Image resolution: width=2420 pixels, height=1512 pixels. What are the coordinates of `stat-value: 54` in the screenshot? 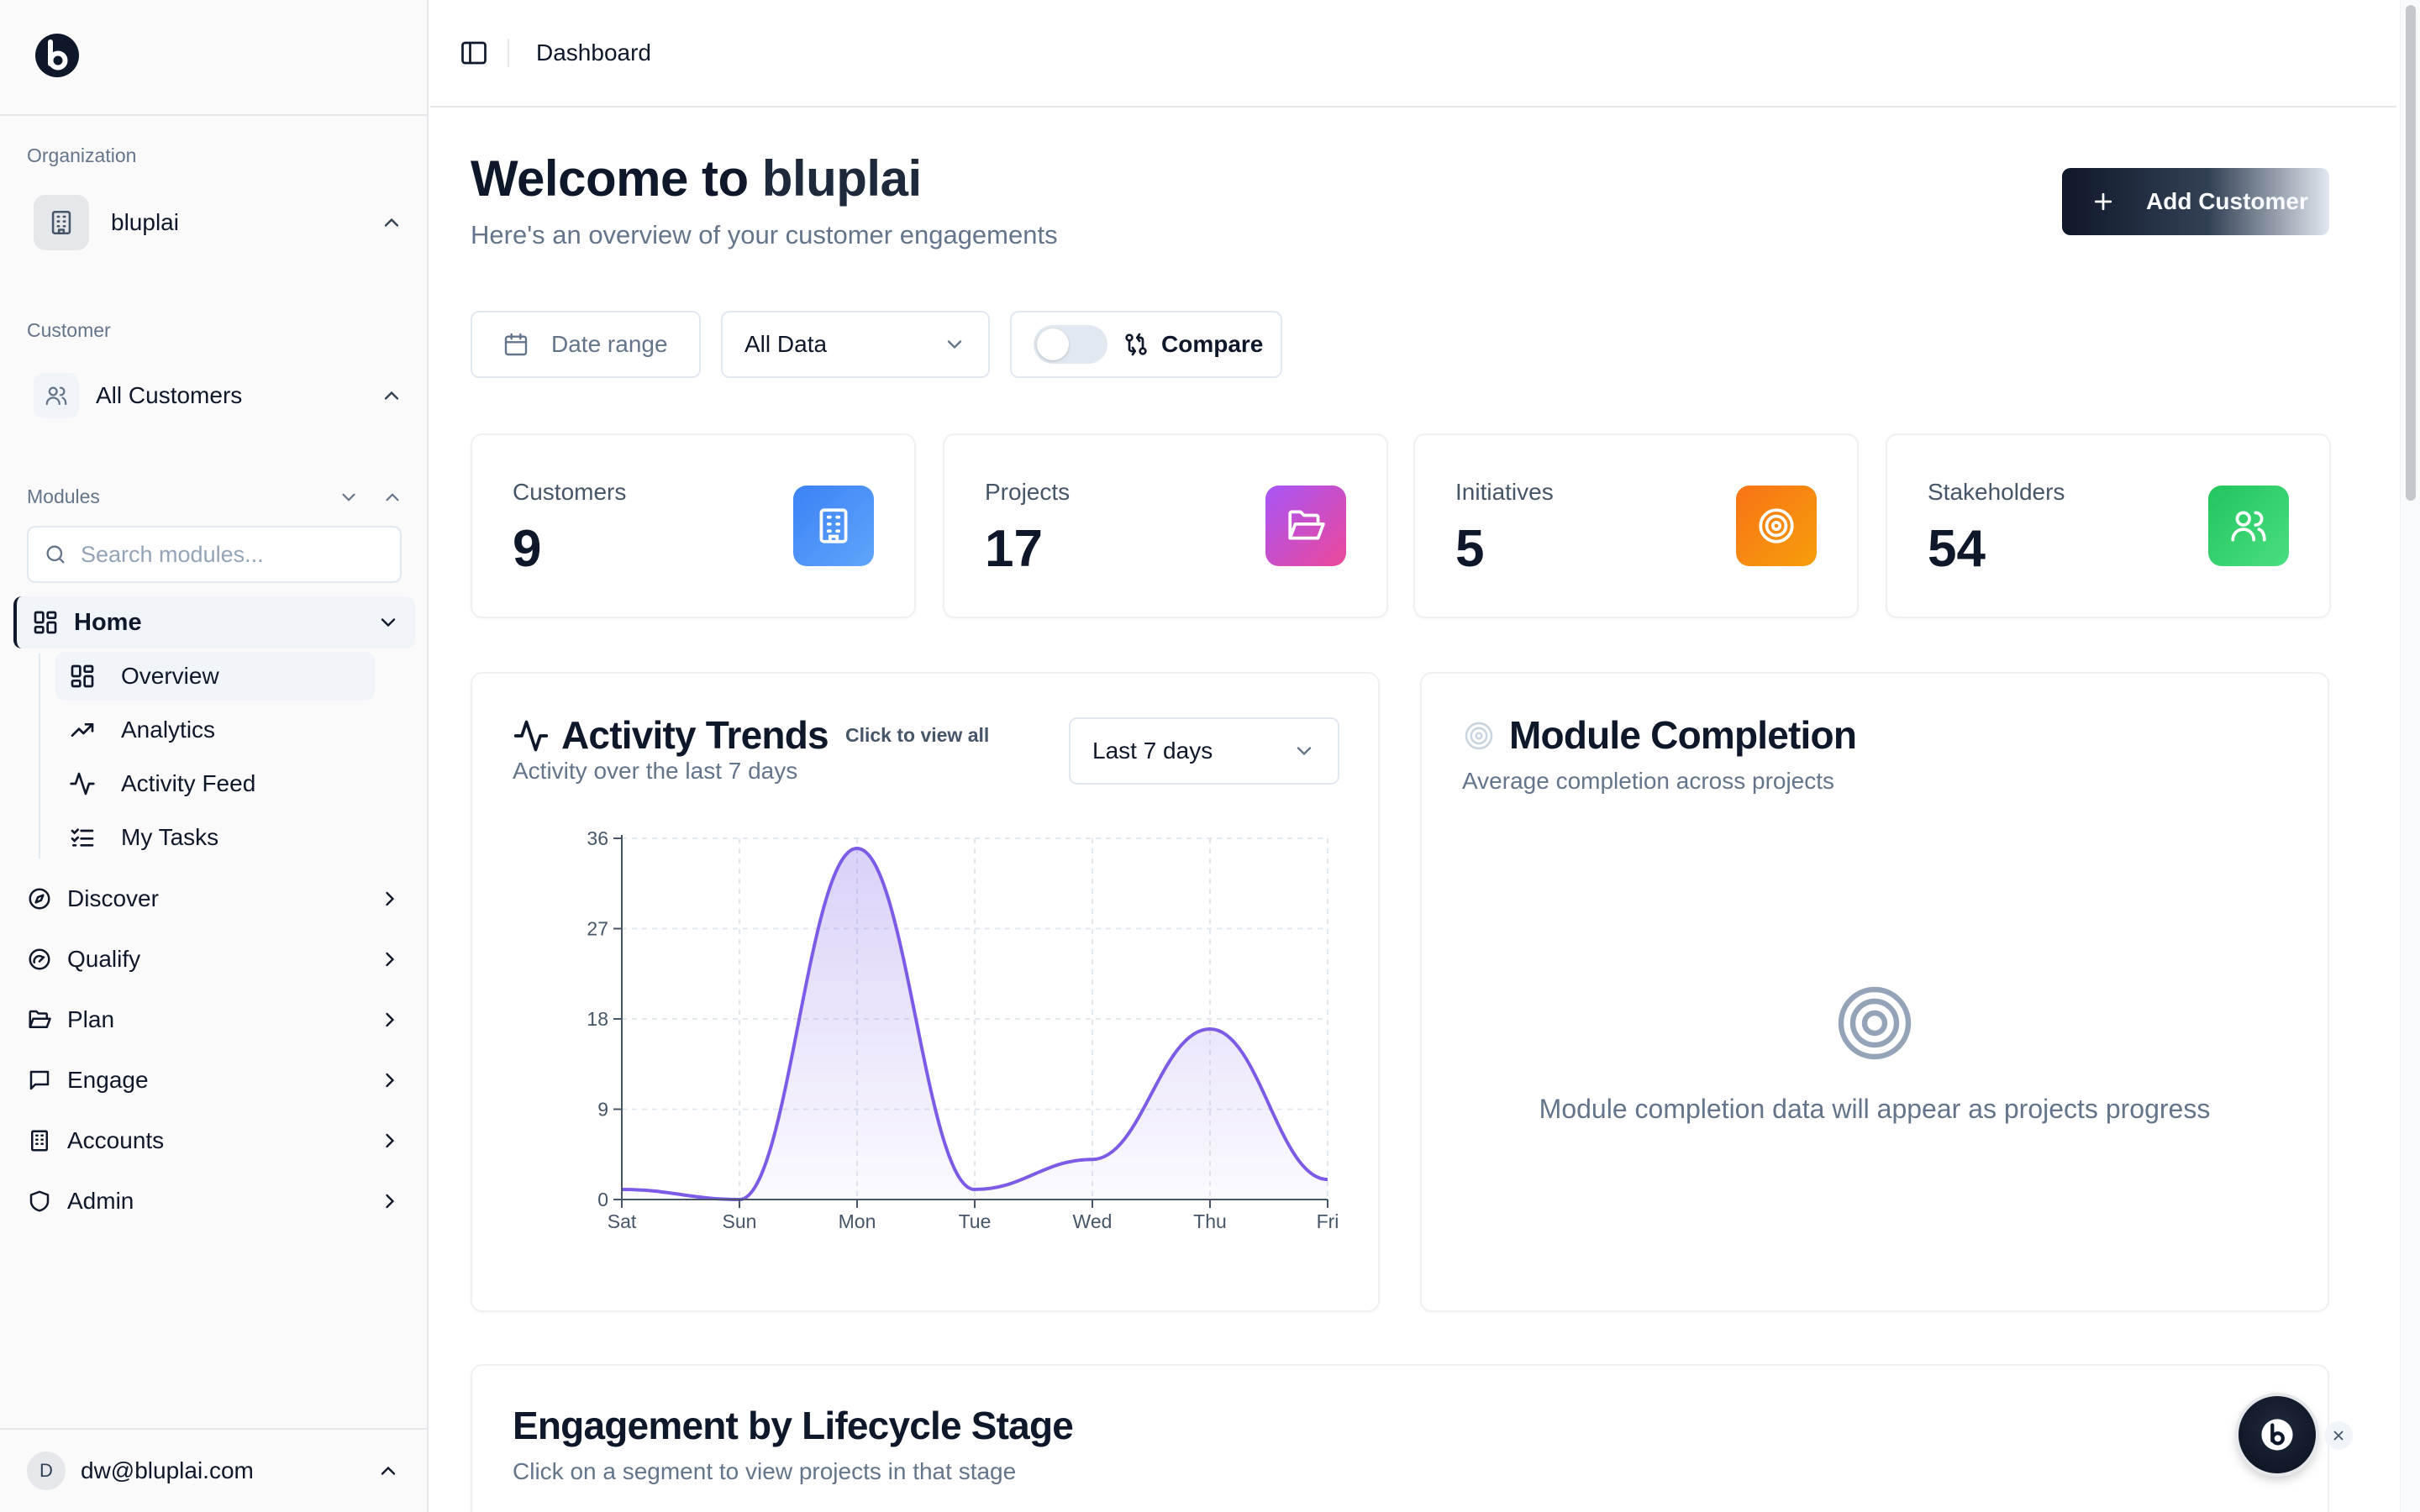 It's located at (1957, 549).